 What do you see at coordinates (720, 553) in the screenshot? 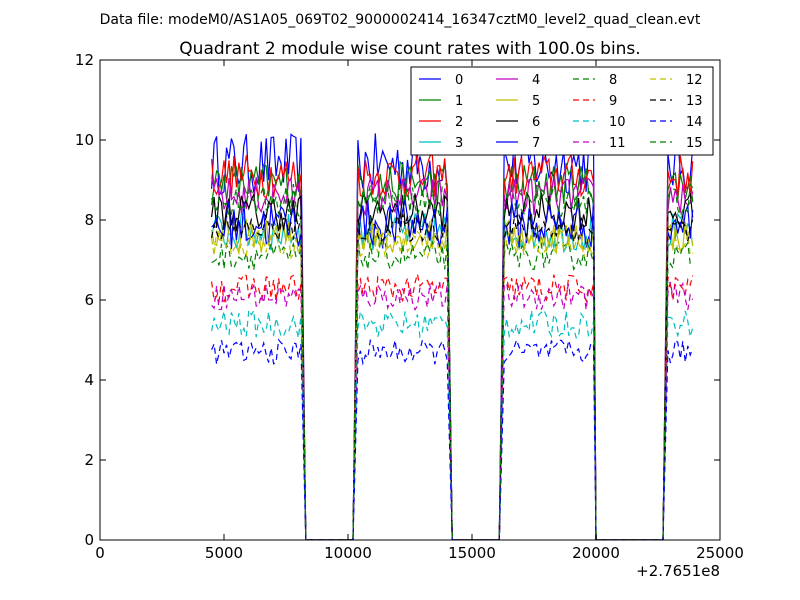
I see `x-tick-label: 25000` at bounding box center [720, 553].